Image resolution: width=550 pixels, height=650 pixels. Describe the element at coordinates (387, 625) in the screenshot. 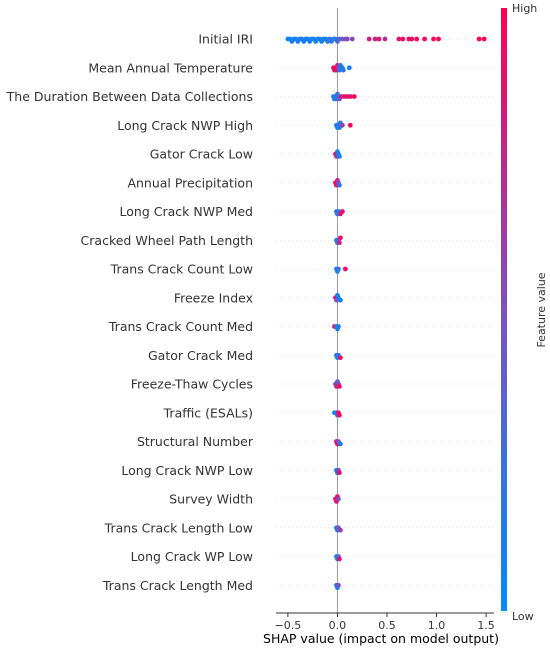

I see `x-tick-label: 0.5` at that location.